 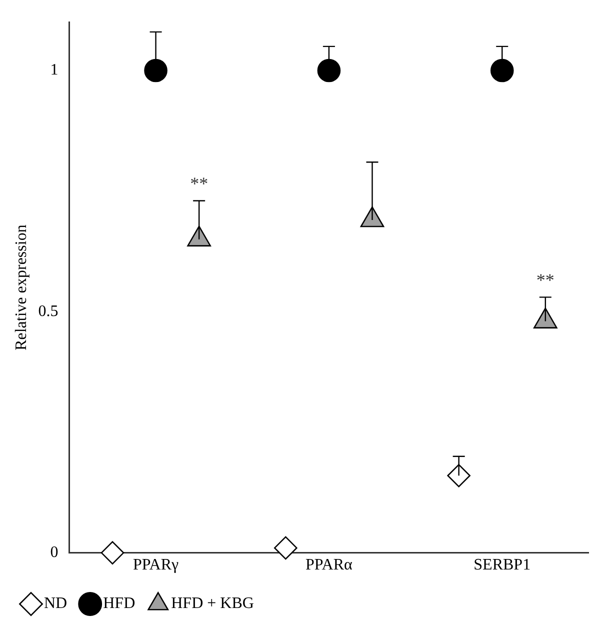 What do you see at coordinates (54, 70) in the screenshot?
I see `y-tick-label: 1` at bounding box center [54, 70].